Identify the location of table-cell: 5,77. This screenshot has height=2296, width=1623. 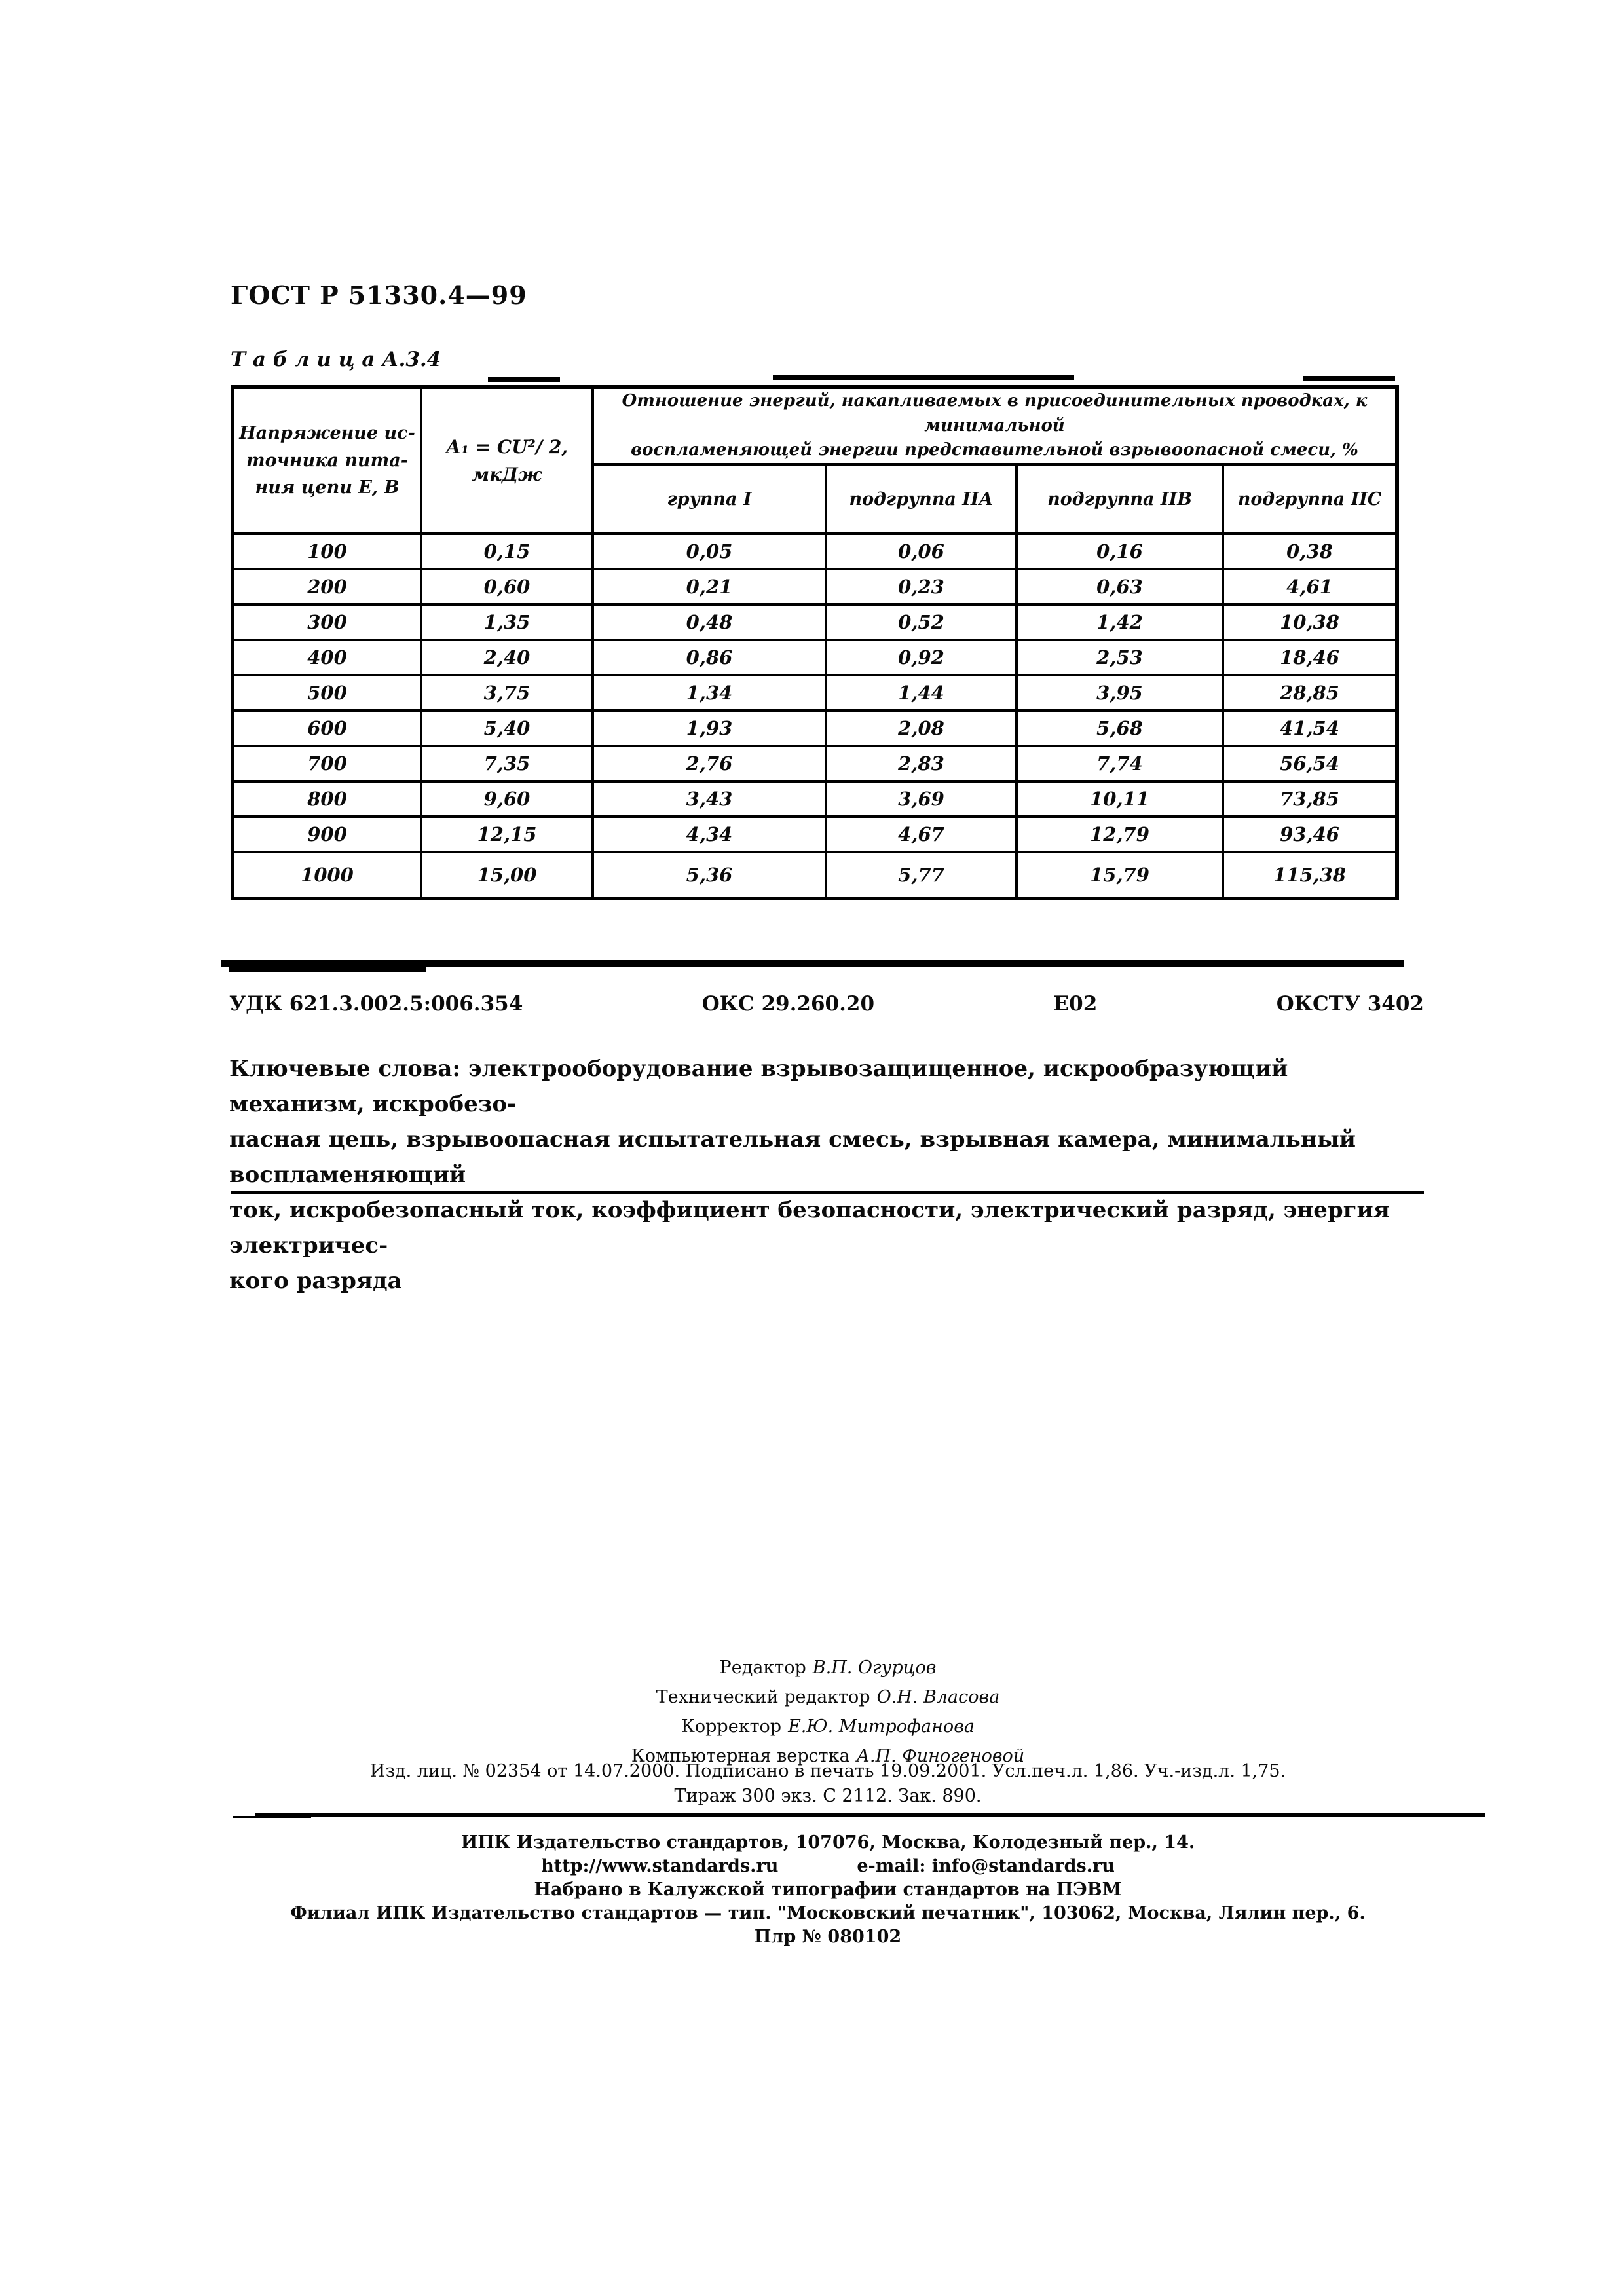
(921, 876).